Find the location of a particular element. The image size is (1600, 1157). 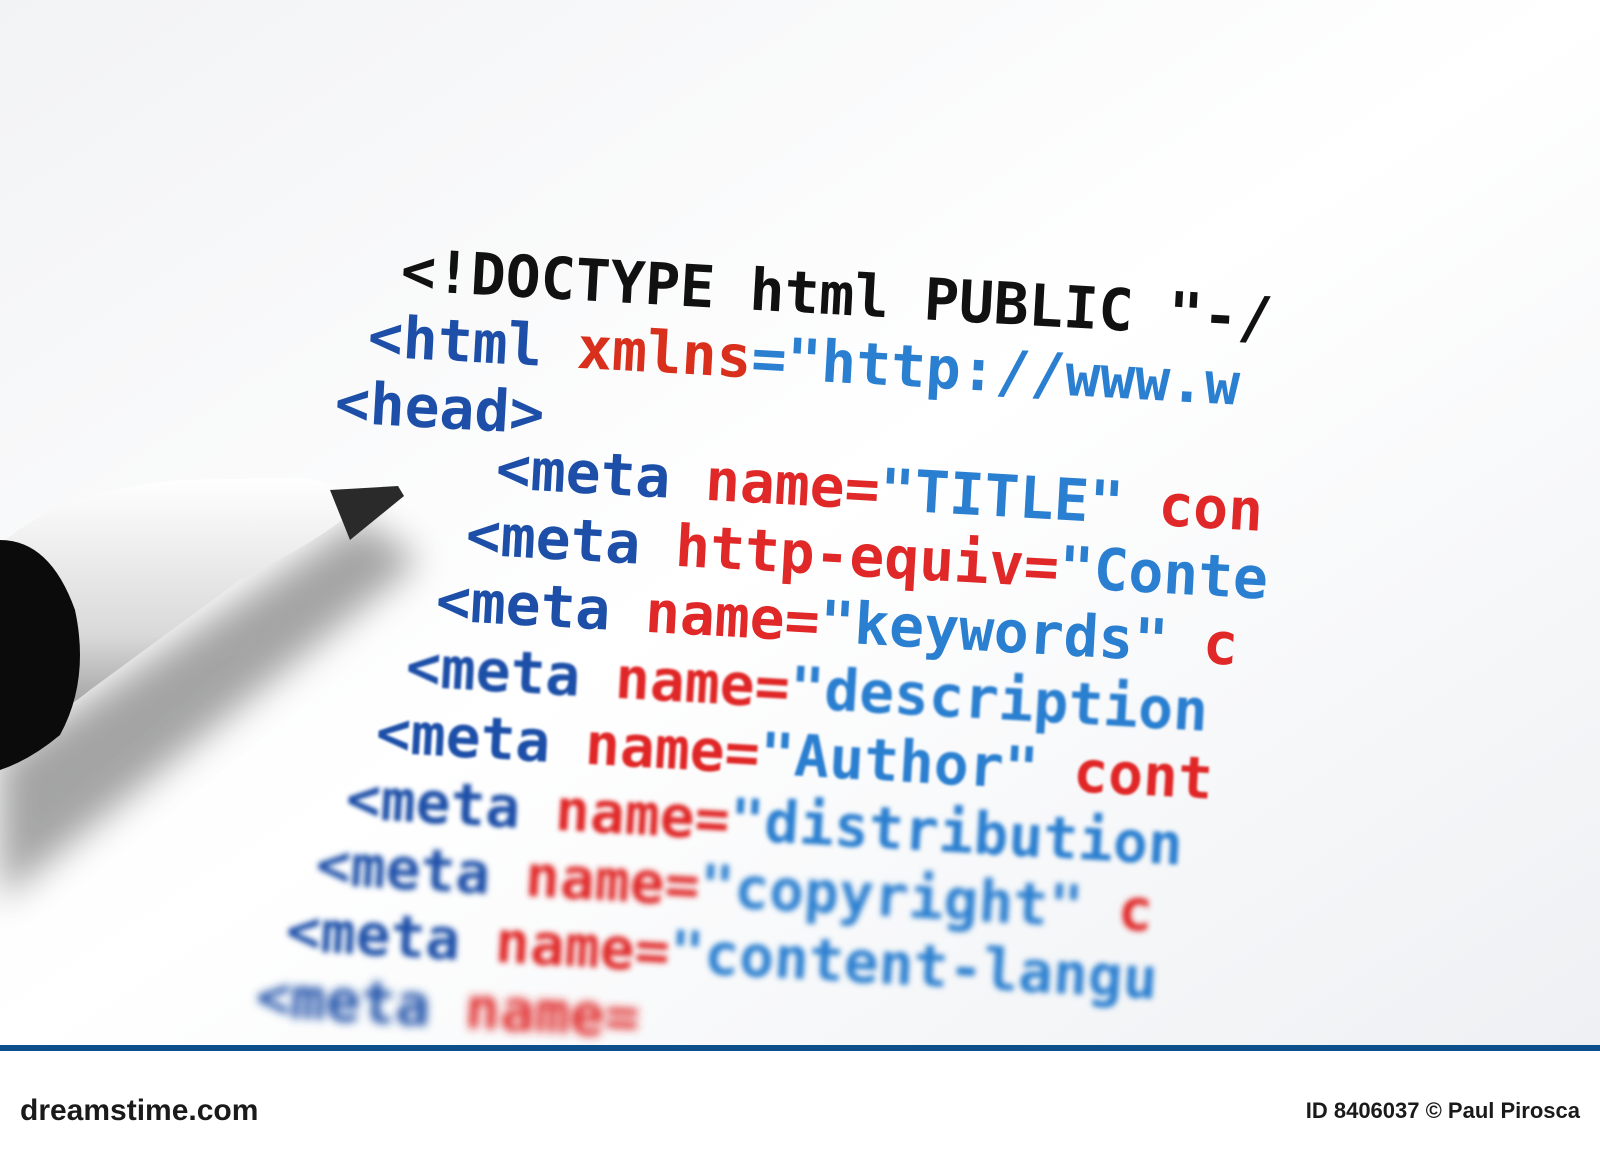

code-line: <meta http-equiv="Conte is located at coordinates (867, 556).